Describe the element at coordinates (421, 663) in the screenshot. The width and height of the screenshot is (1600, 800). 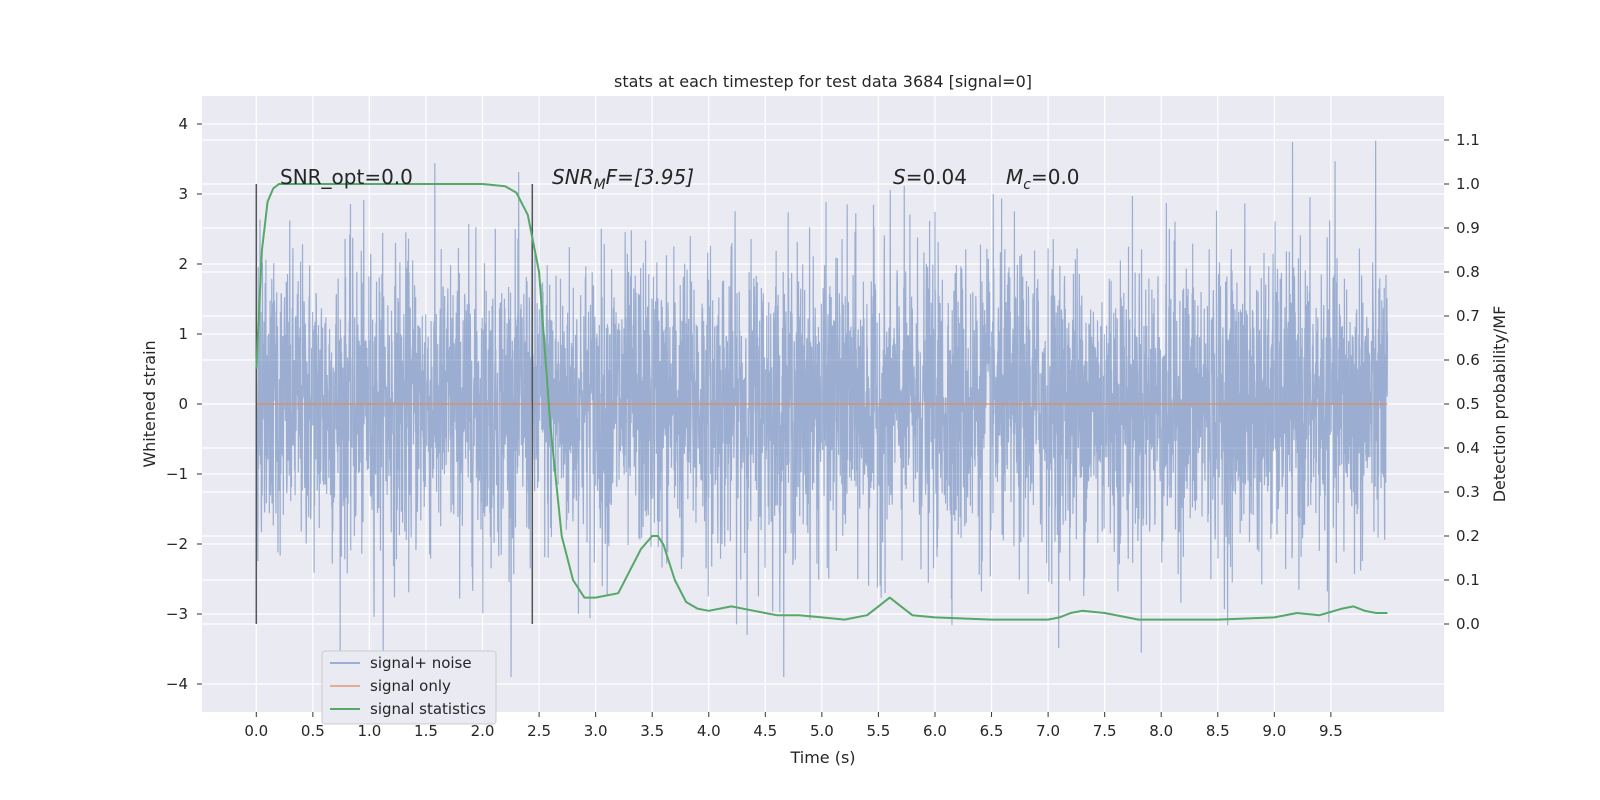
I see `legend-label-signal-noise: signal+ noise` at that location.